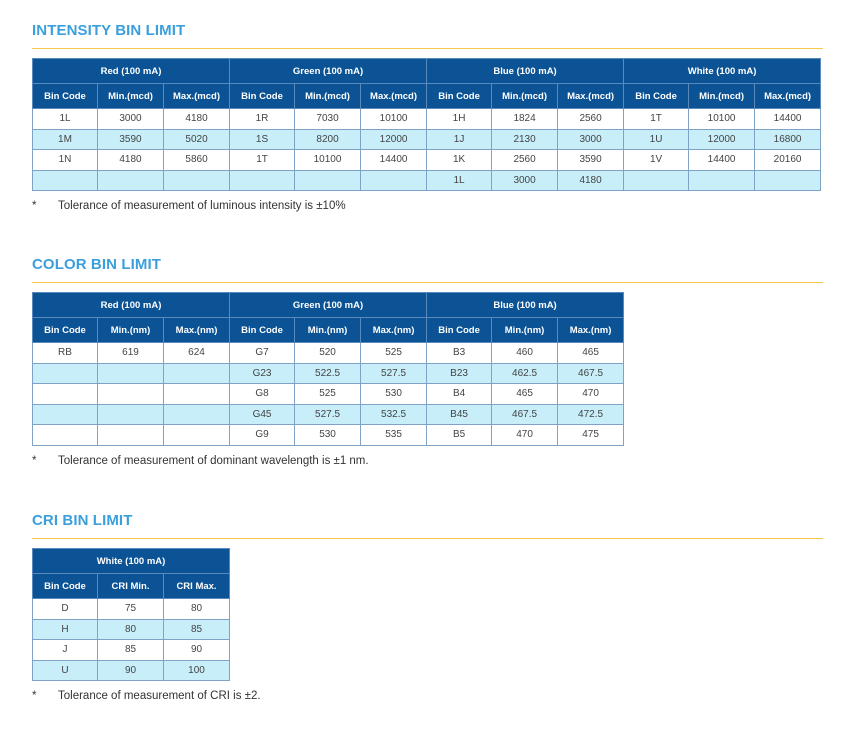 The image size is (846, 729). Describe the element at coordinates (196, 160) in the screenshot. I see `table-cell: 5860` at that location.